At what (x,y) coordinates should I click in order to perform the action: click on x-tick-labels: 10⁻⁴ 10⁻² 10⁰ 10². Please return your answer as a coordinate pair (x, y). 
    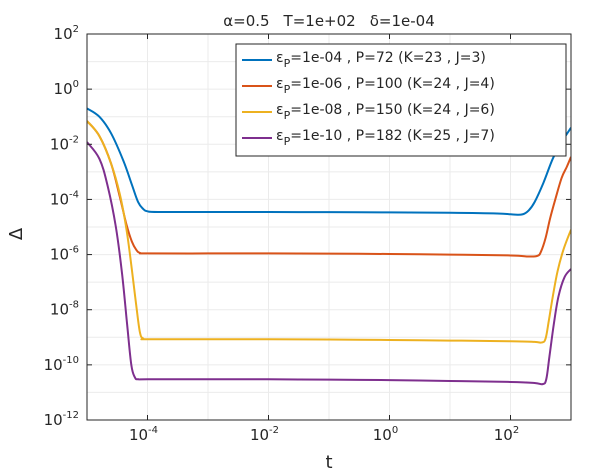
    Looking at the image, I should click on (324, 434).